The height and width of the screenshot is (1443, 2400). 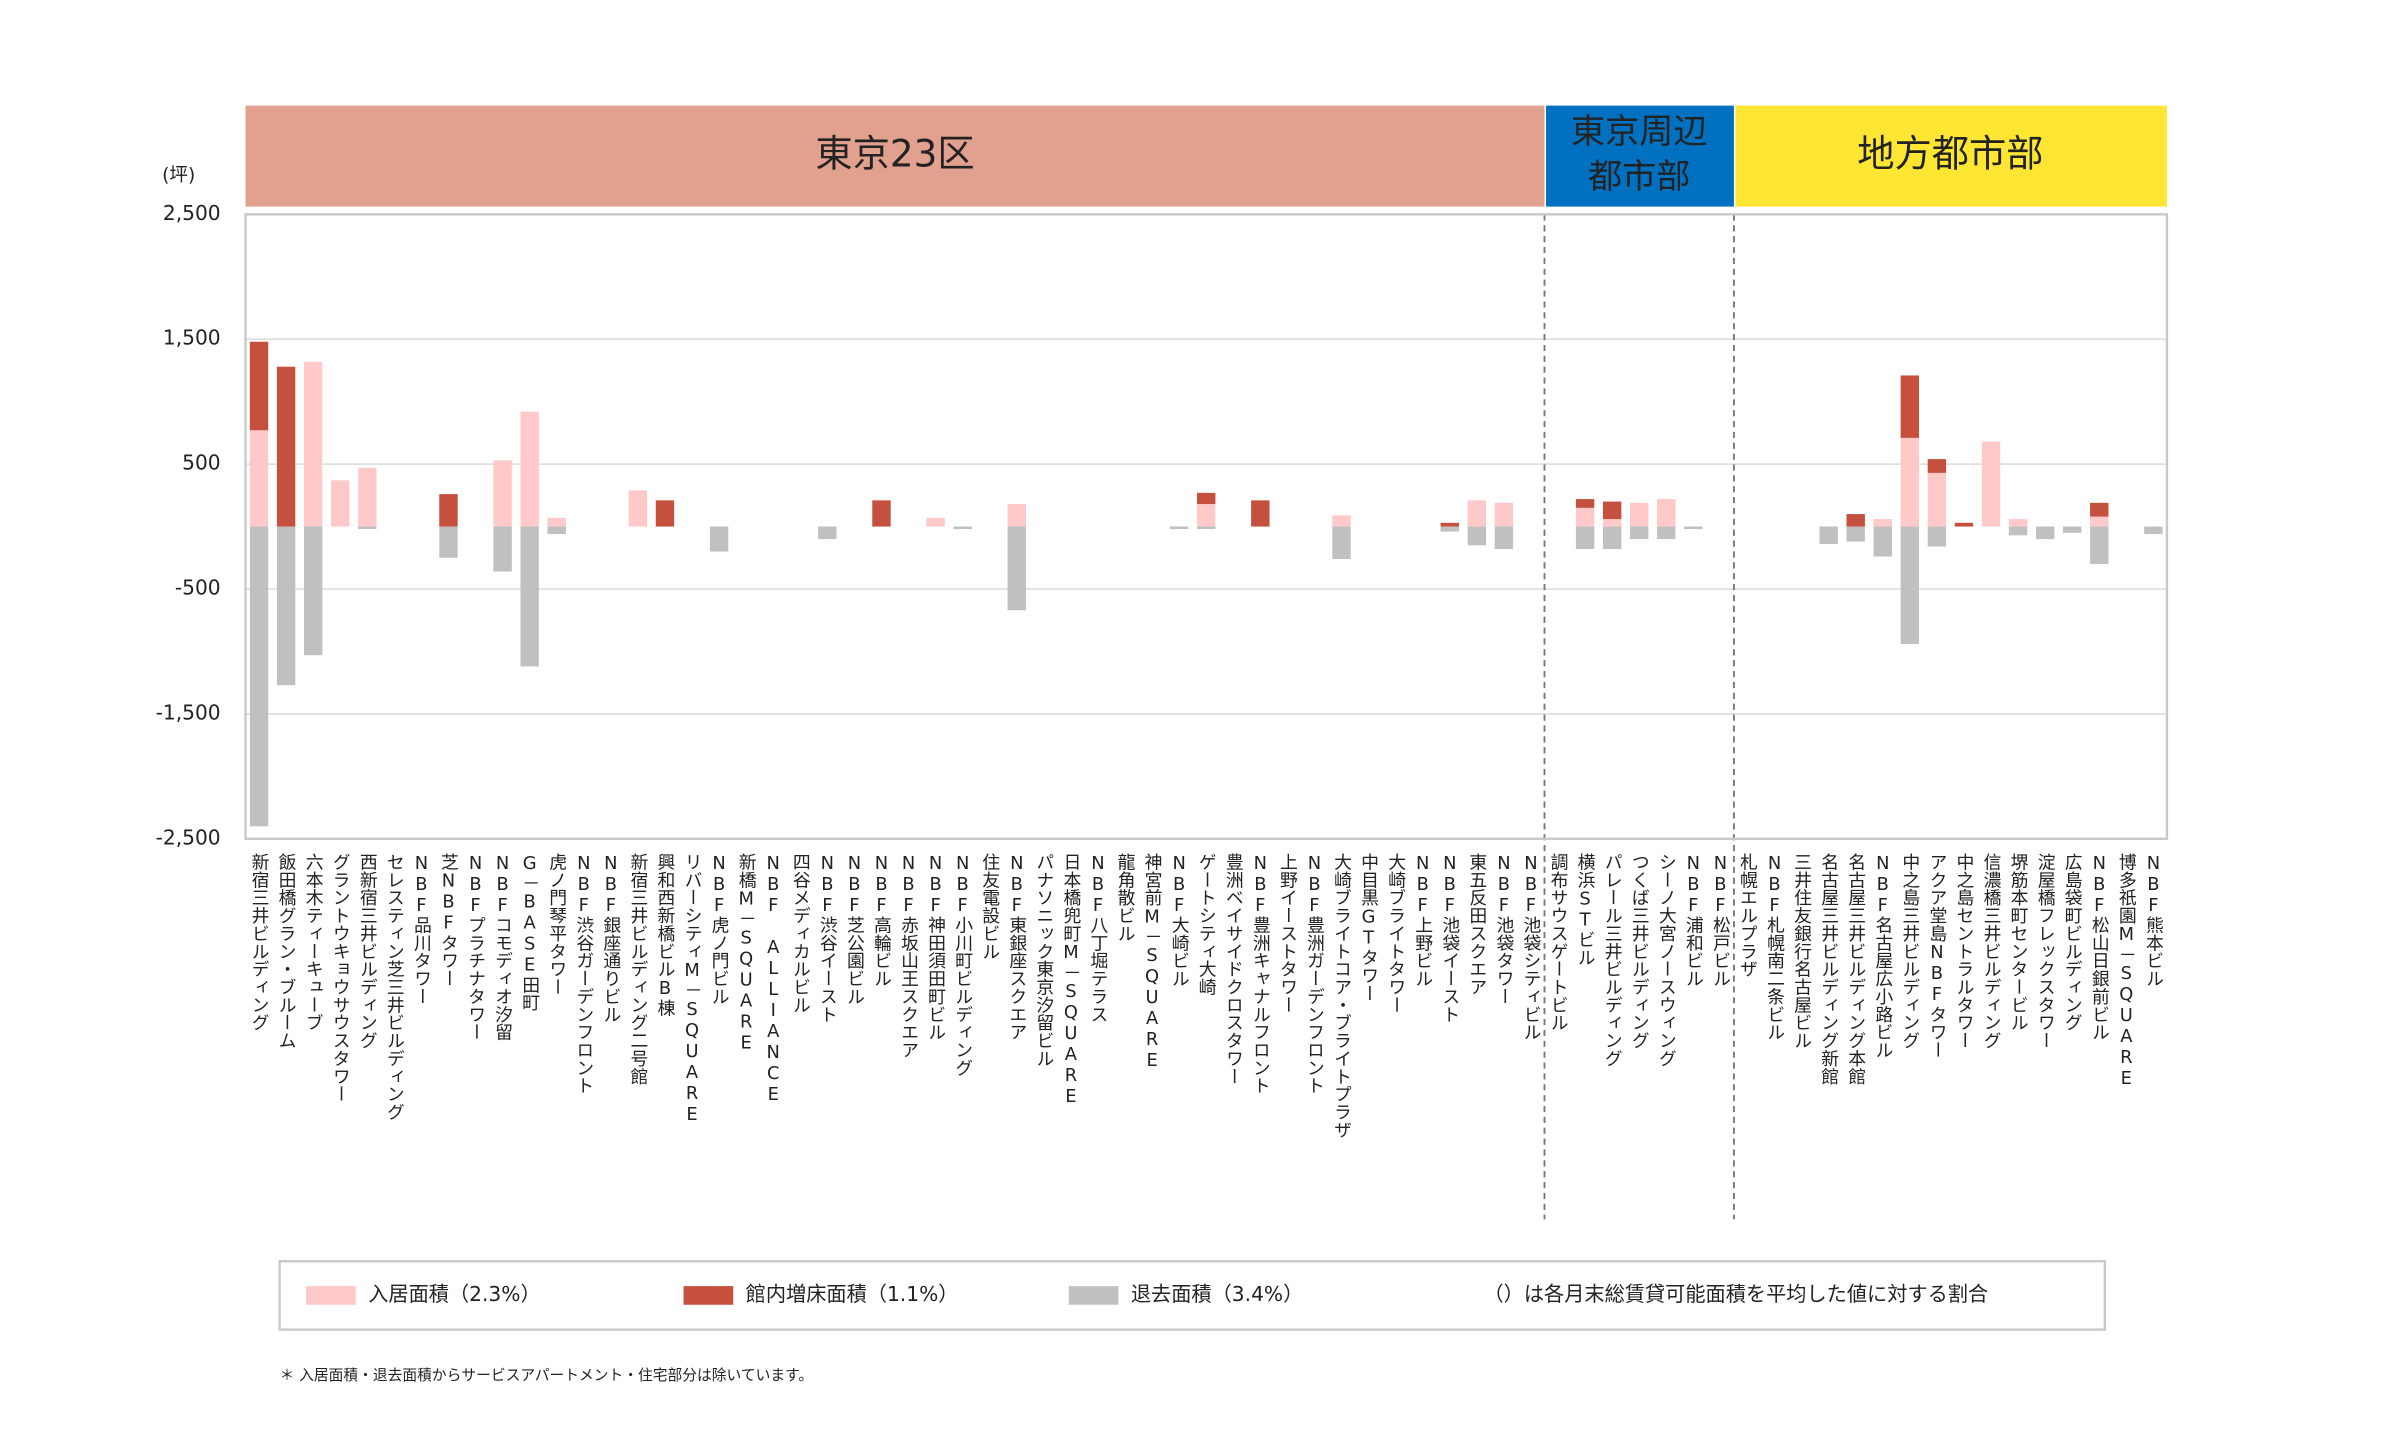 What do you see at coordinates (1422, 920) in the screenshot?
I see `x-tick-label: NBF上野ビル` at bounding box center [1422, 920].